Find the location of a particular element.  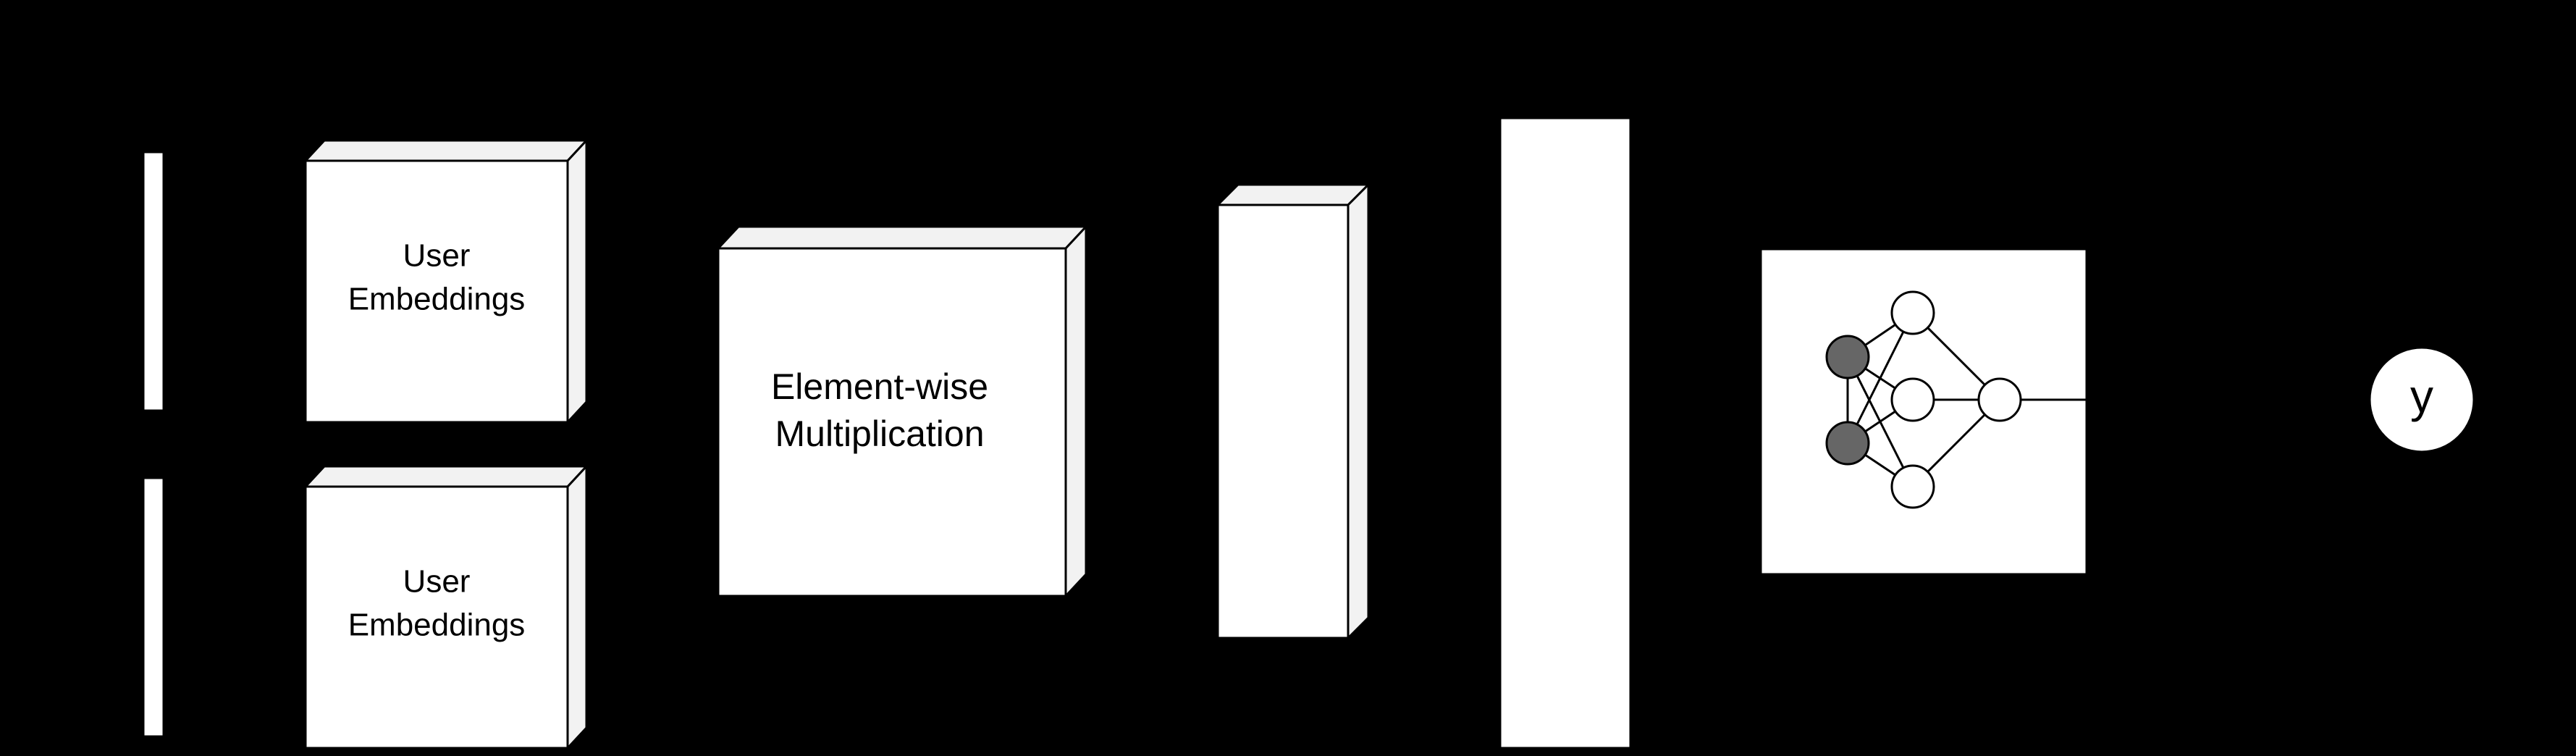

user-embeddings-bottom-label-line1: User is located at coordinates (437, 582).